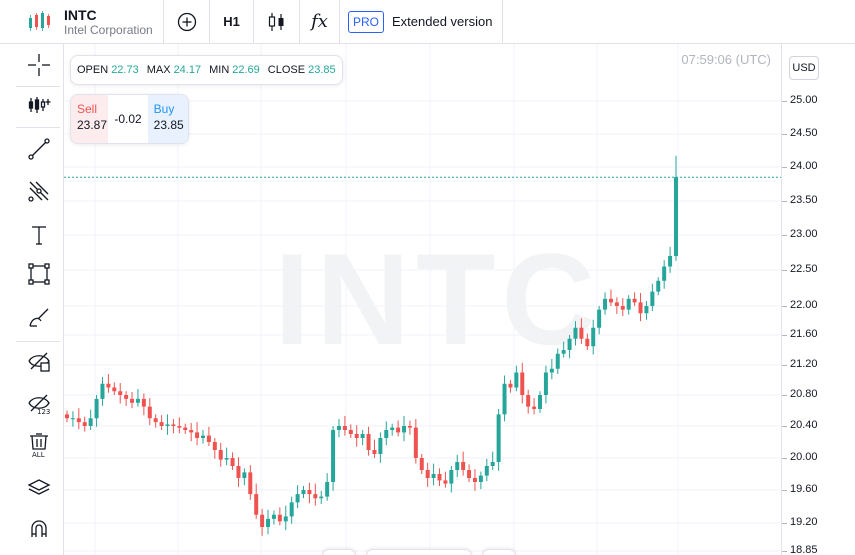 The image size is (855, 555). What do you see at coordinates (232, 22) in the screenshot?
I see `interval-button: H1` at bounding box center [232, 22].